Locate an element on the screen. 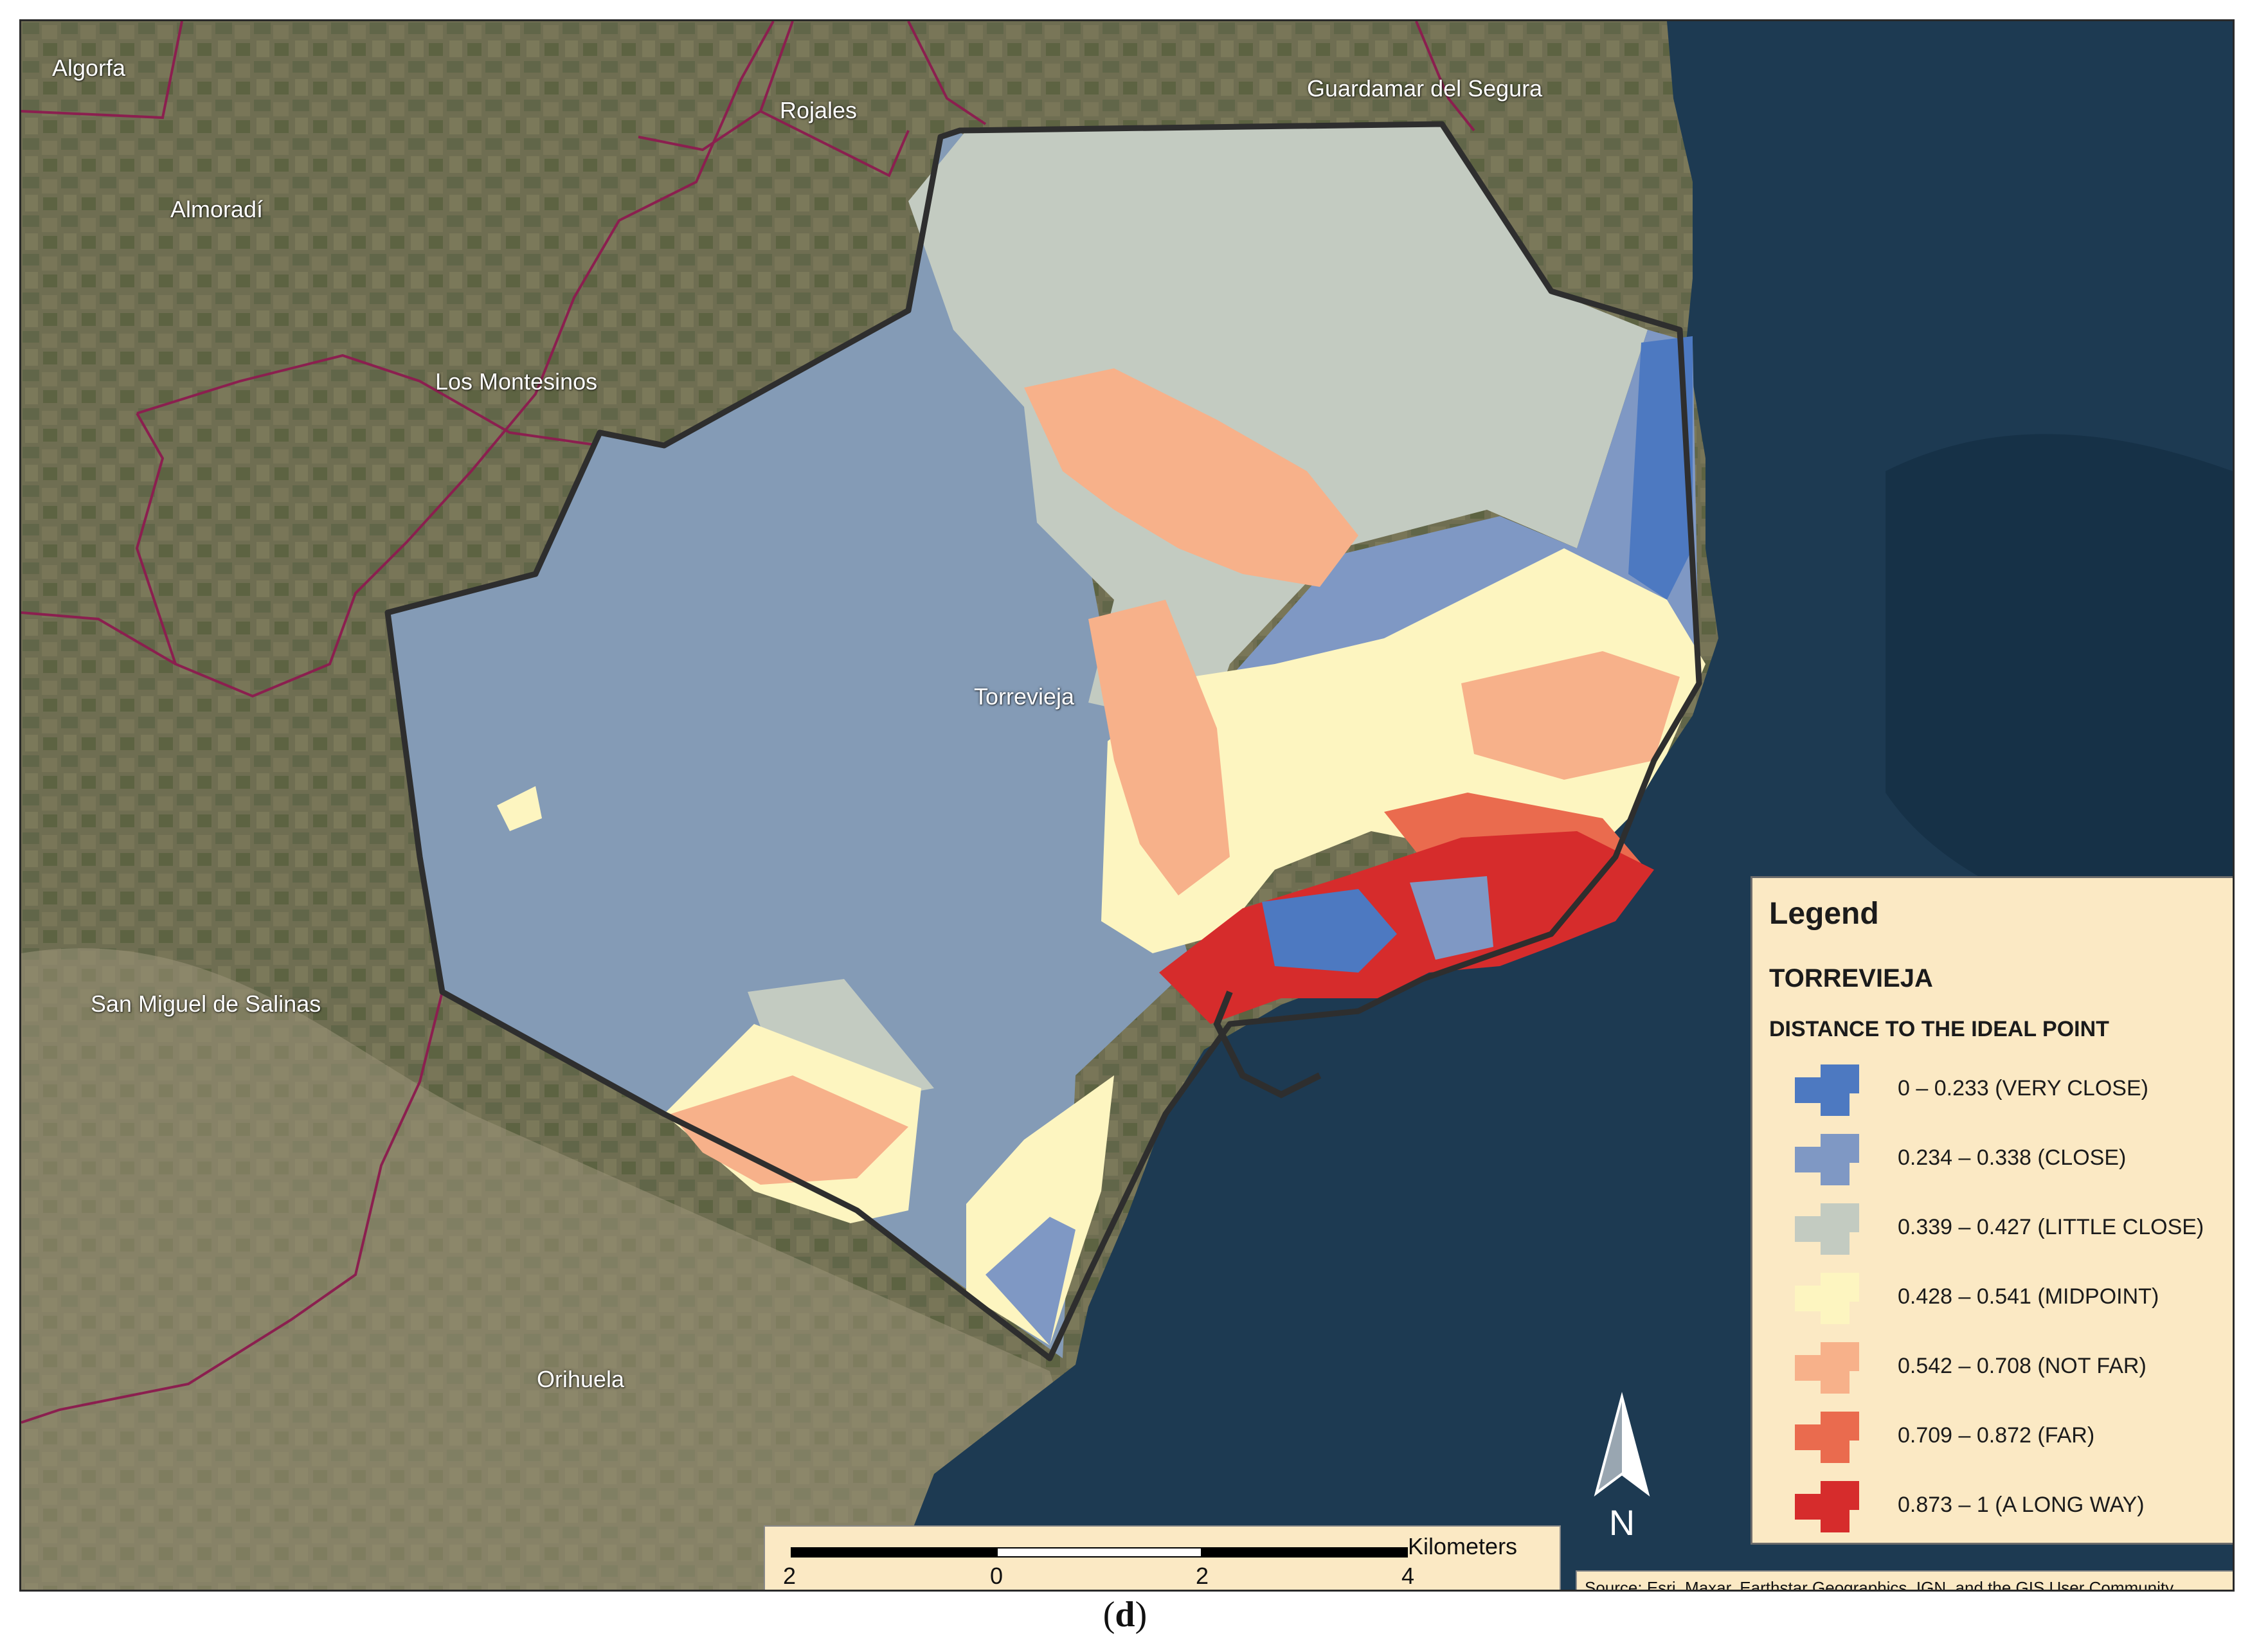 Image resolution: width=2250 pixels, height=1652 pixels. very-close-core is located at coordinates (1330, 931).